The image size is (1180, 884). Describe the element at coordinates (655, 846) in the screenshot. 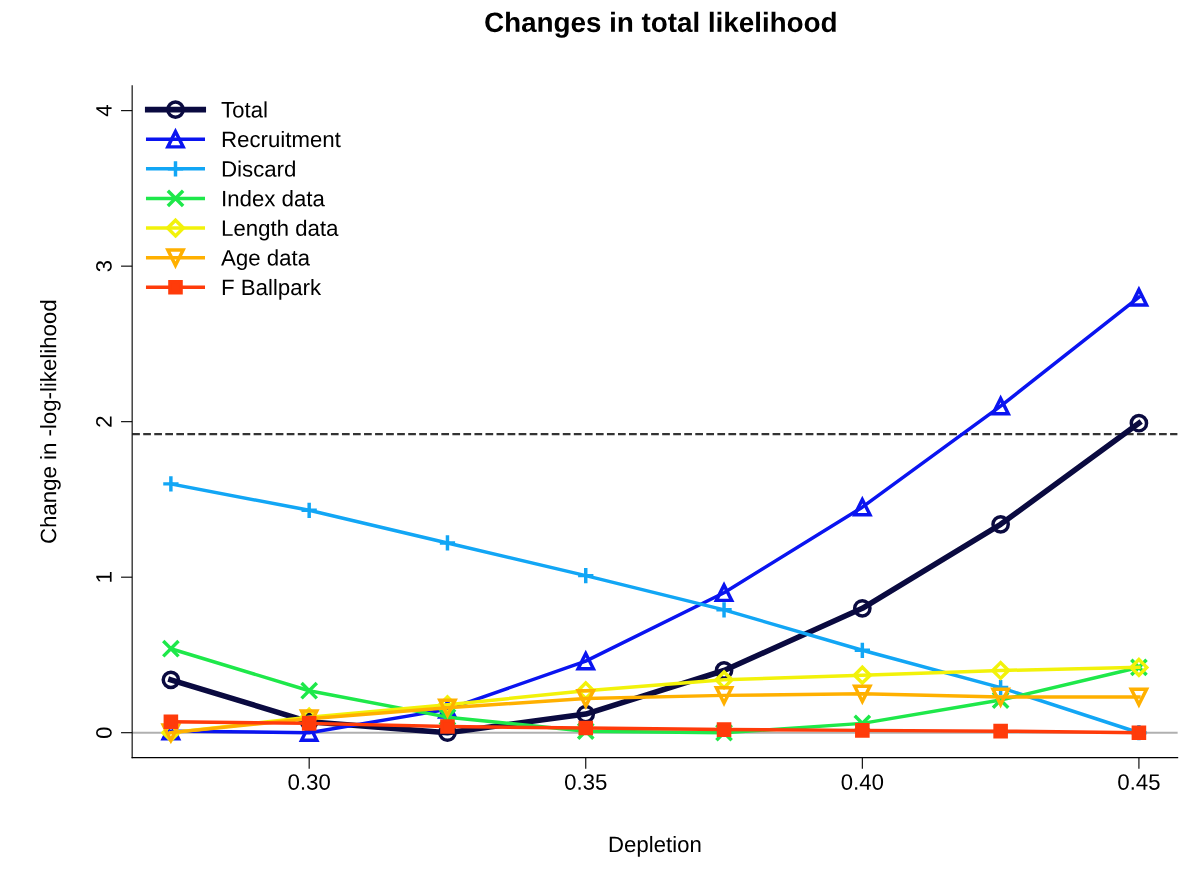

I see `x-axis-title: Depletion` at that location.